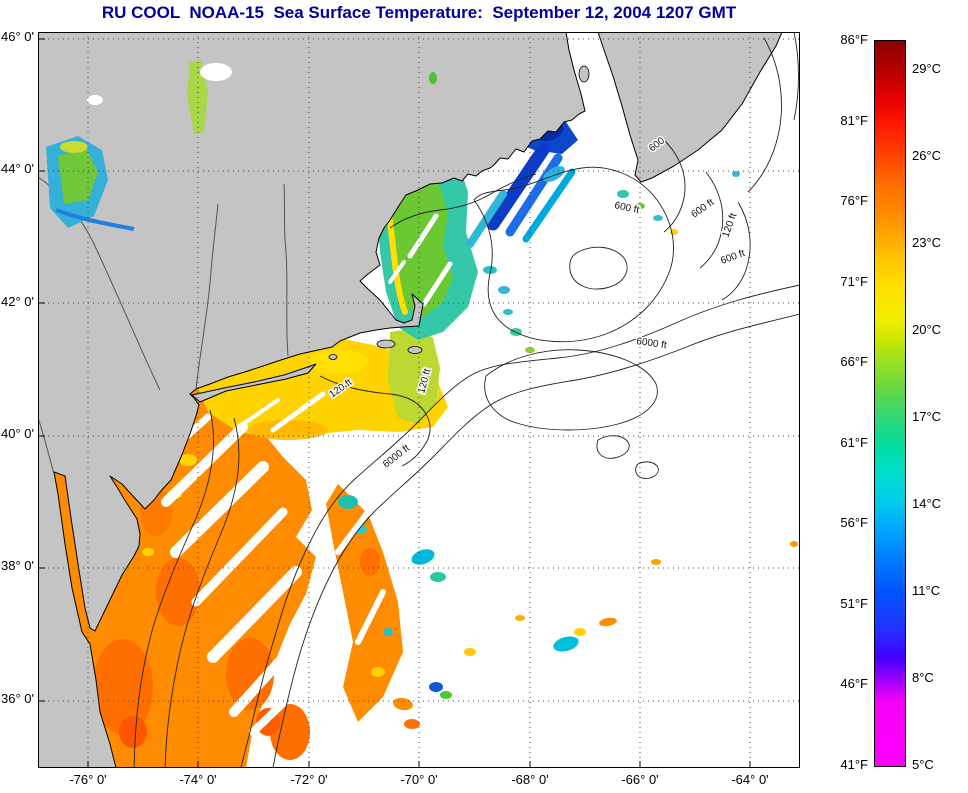 The width and height of the screenshot is (968, 793). What do you see at coordinates (854, 683) in the screenshot?
I see `colorbar-f-label: 46°F` at bounding box center [854, 683].